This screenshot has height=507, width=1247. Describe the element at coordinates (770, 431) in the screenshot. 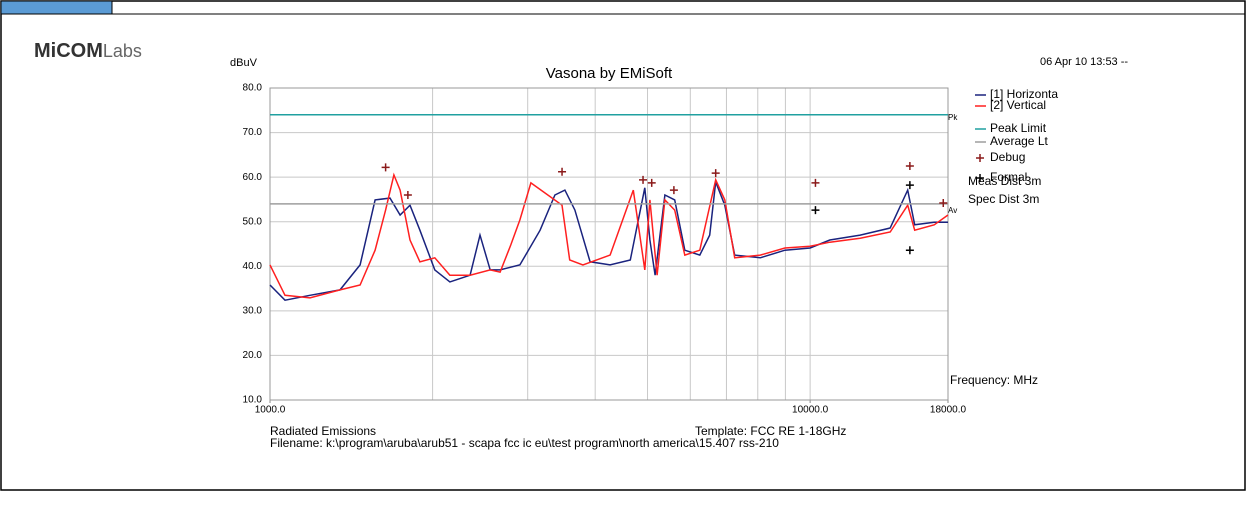

I see `footer: Template: FCC RE 1-18GHz` at that location.